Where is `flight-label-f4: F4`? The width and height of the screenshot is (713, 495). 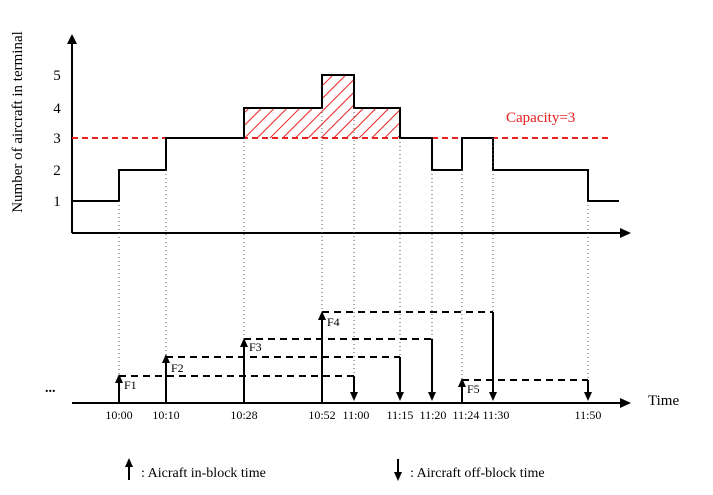 flight-label-f4: F4 is located at coordinates (333, 322).